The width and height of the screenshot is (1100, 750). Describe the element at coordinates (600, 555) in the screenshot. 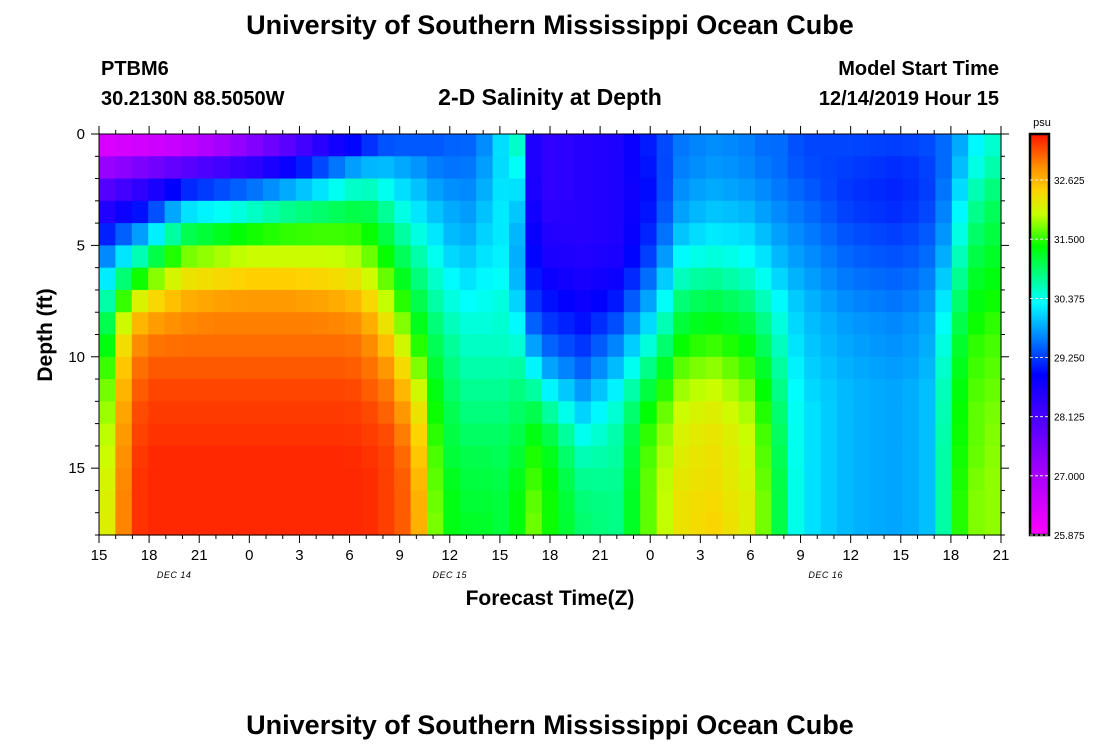

I see `x-tick-label: 21` at that location.